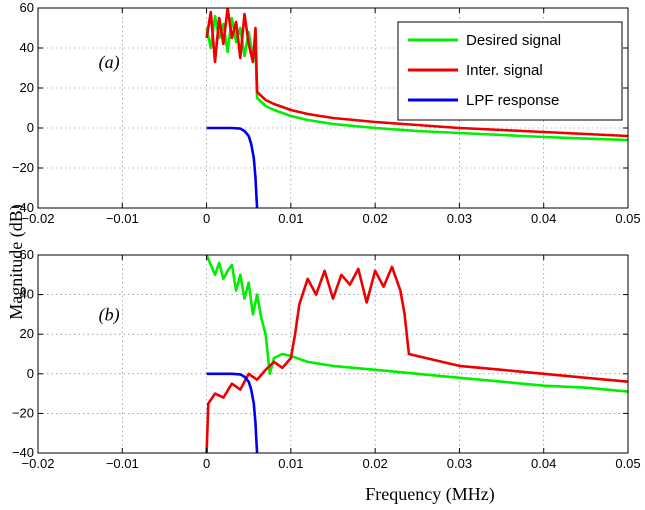 The width and height of the screenshot is (645, 510). Describe the element at coordinates (16, 261) in the screenshot. I see `y-axis-label: Magnitude (dB)` at that location.